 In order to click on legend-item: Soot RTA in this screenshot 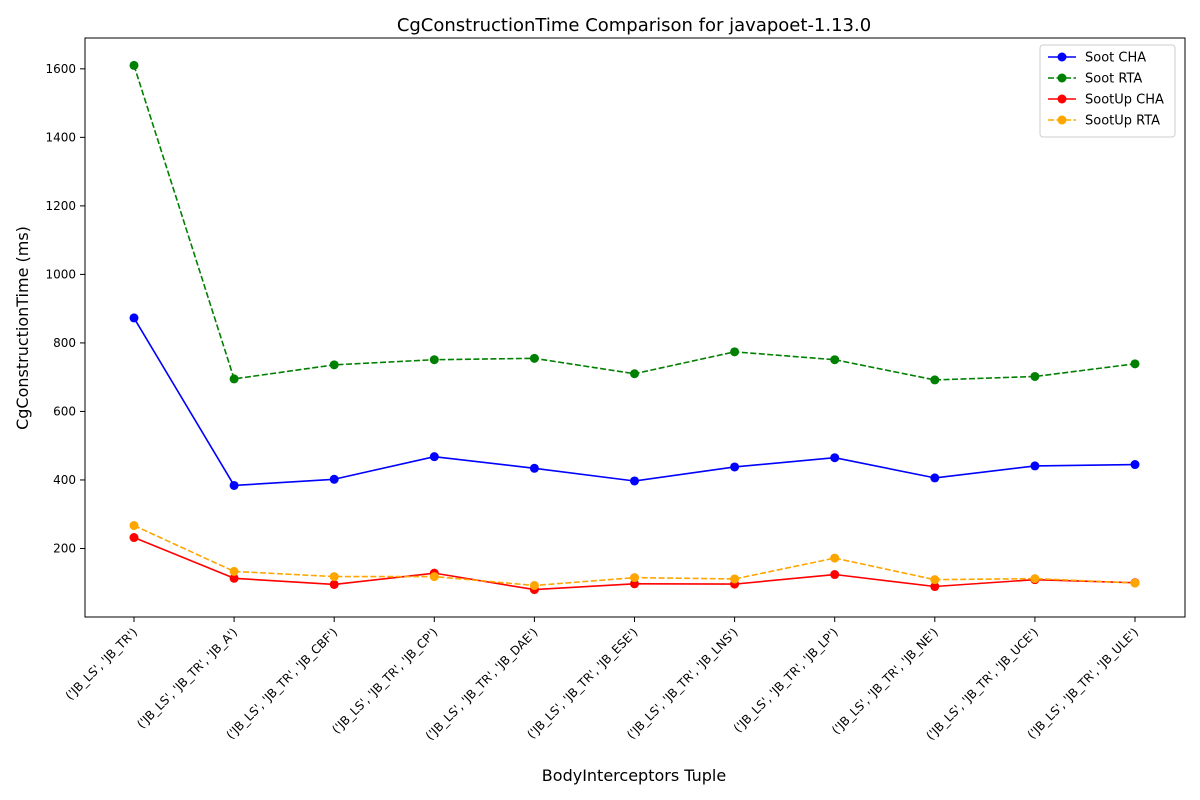, I will do `click(1095, 79)`.